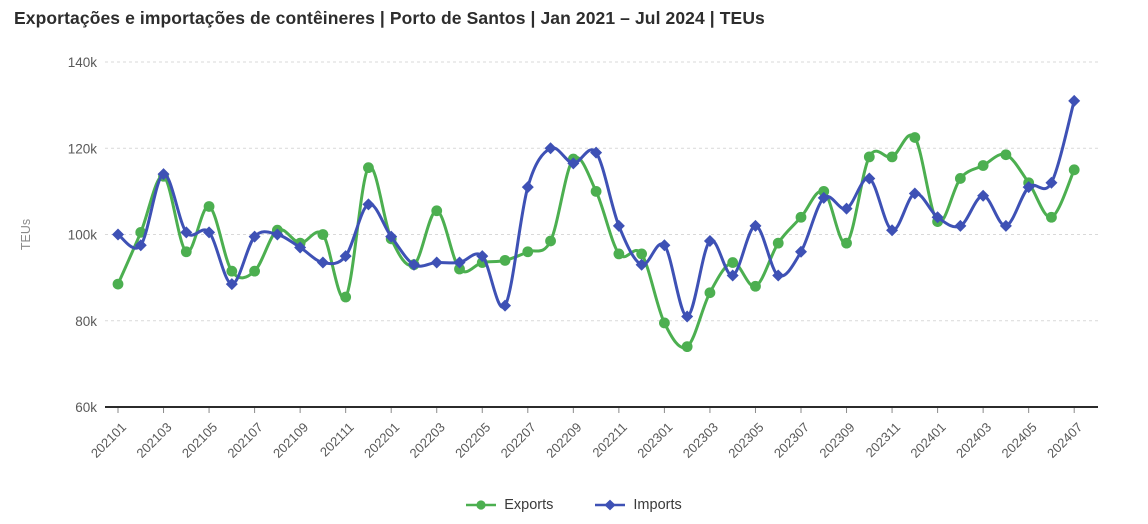 This screenshot has height=524, width=1148. I want to click on y-axis-title: TEUs, so click(26, 234).